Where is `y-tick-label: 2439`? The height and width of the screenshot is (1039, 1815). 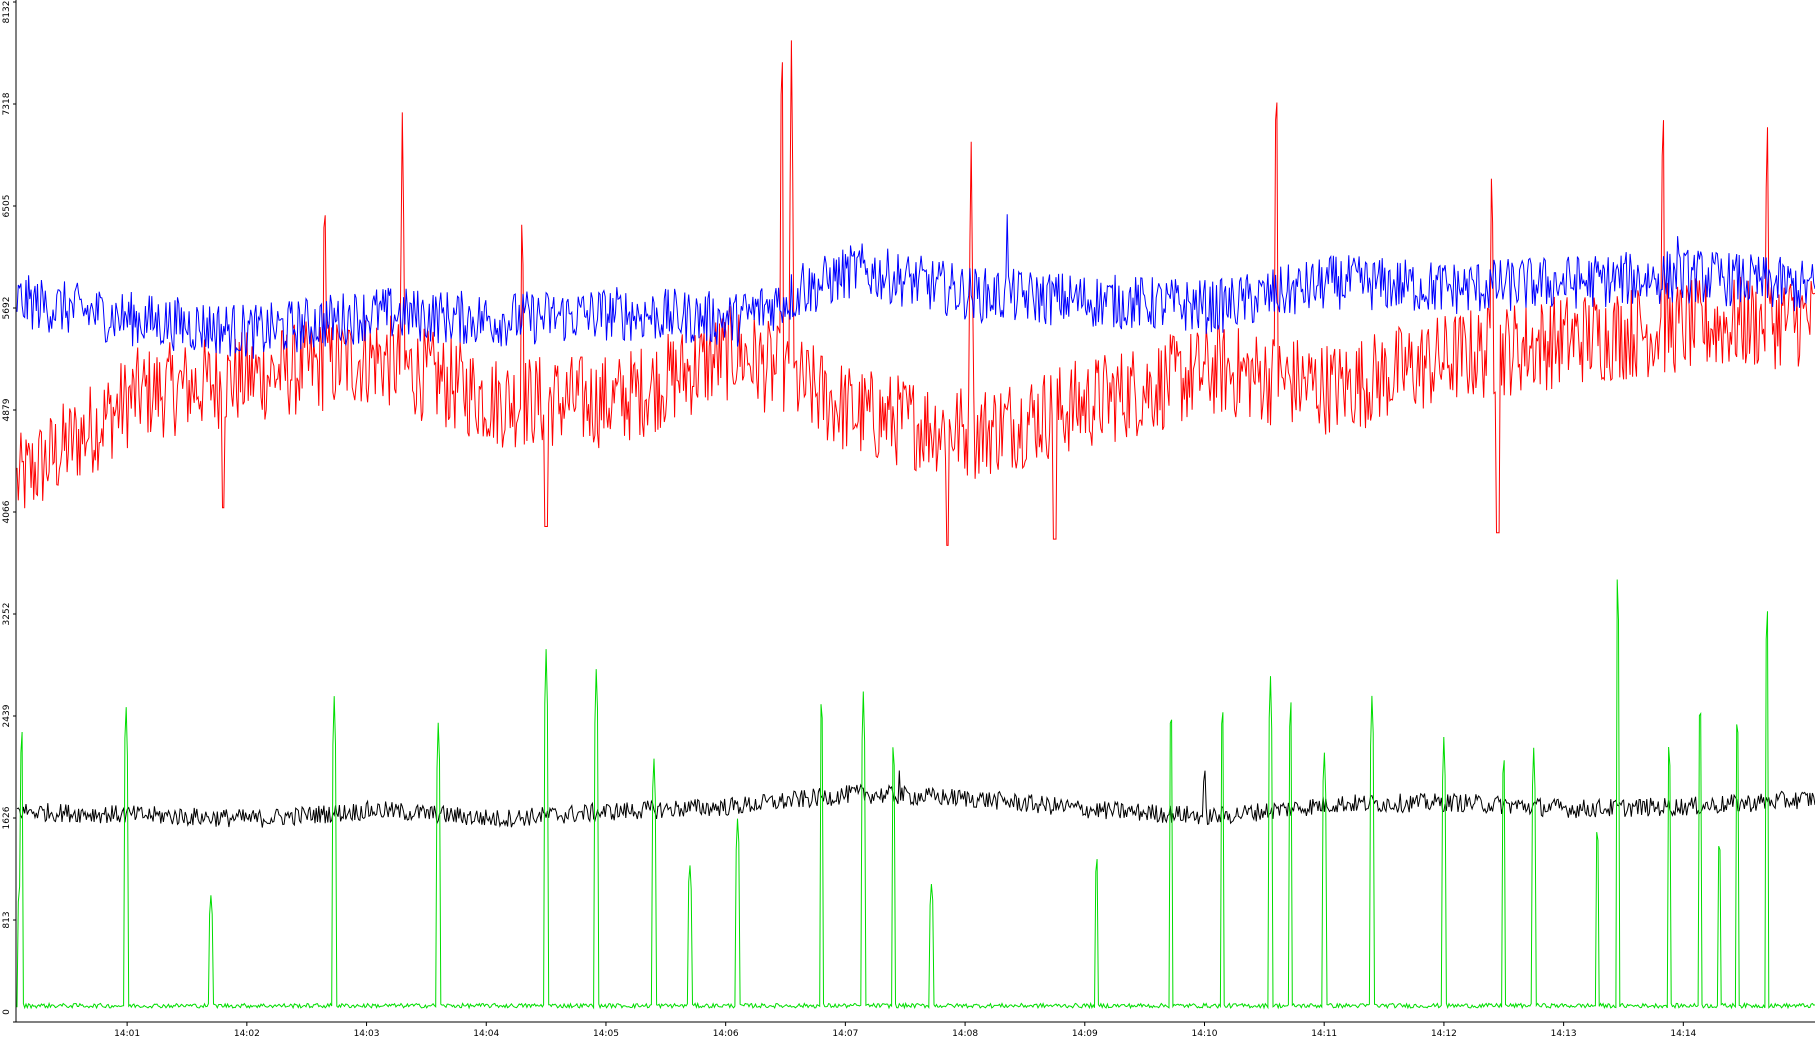 y-tick-label: 2439 is located at coordinates (7, 715).